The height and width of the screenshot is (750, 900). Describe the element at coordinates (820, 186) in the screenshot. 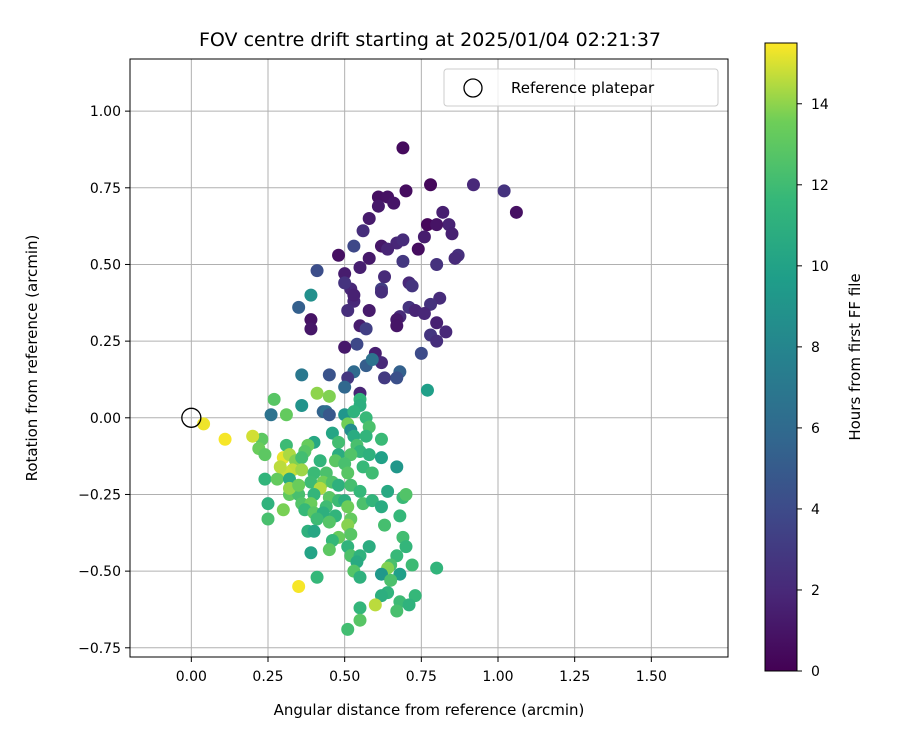

I see `colorbar-tick-label: 12` at that location.